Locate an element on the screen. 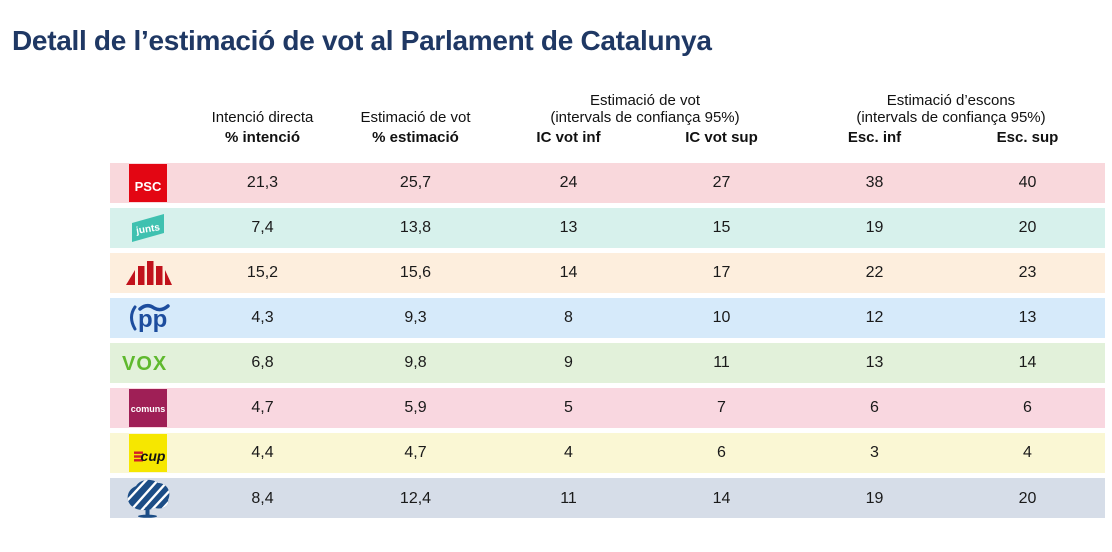 This screenshot has width=1112, height=552. comuns-logo-icon: comuns is located at coordinates (148, 408).